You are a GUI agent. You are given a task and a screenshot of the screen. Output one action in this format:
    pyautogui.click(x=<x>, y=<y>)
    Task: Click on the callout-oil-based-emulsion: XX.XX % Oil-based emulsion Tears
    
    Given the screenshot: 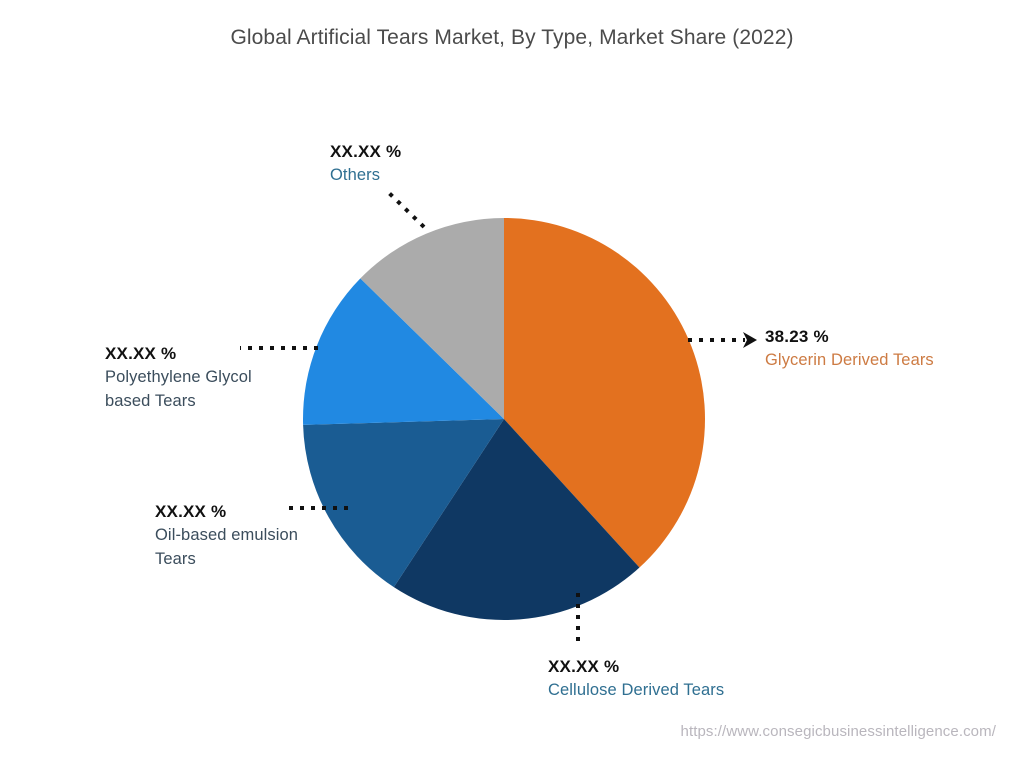 What is the action you would take?
    pyautogui.click(x=260, y=535)
    